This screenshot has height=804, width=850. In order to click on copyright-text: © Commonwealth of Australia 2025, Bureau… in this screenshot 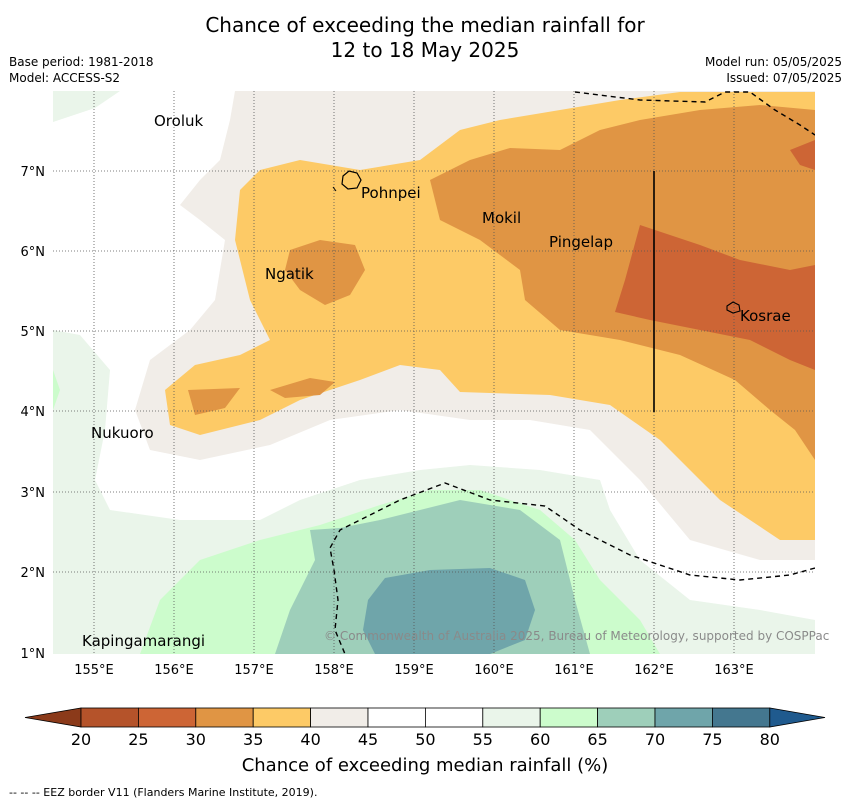, I will do `click(576, 636)`.